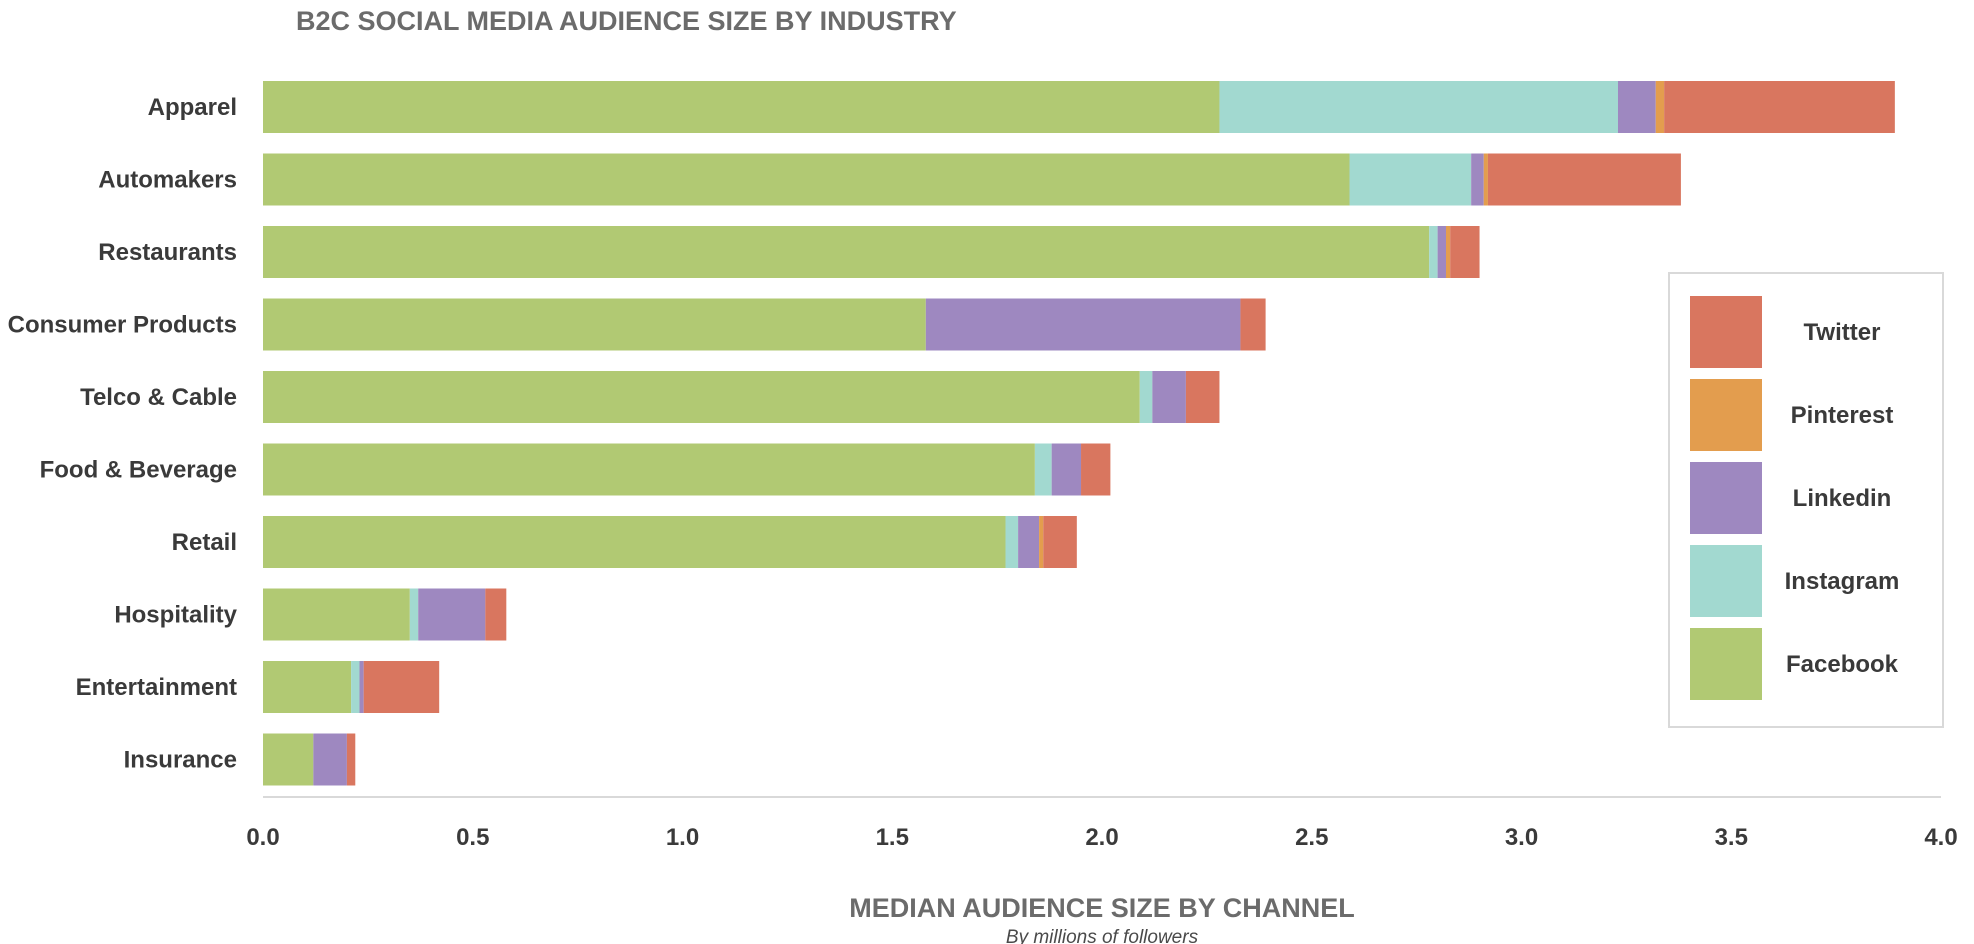 This screenshot has height=944, width=1974. Describe the element at coordinates (336, 614) in the screenshot. I see `bar-hospitality-facebook` at that location.